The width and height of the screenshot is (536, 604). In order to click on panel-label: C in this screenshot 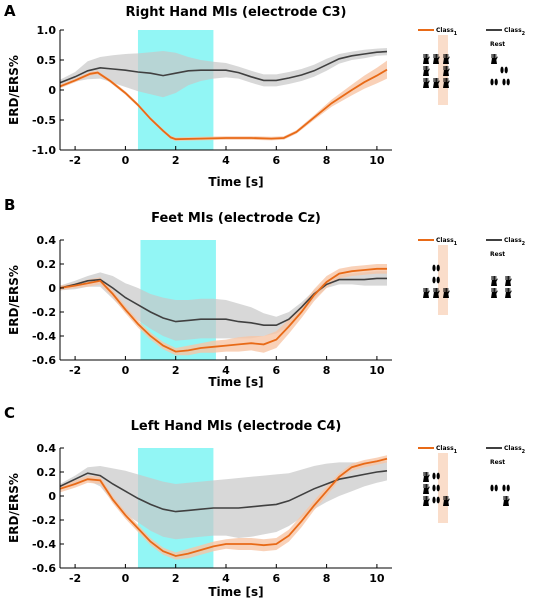, I will do `click(9, 413)`.